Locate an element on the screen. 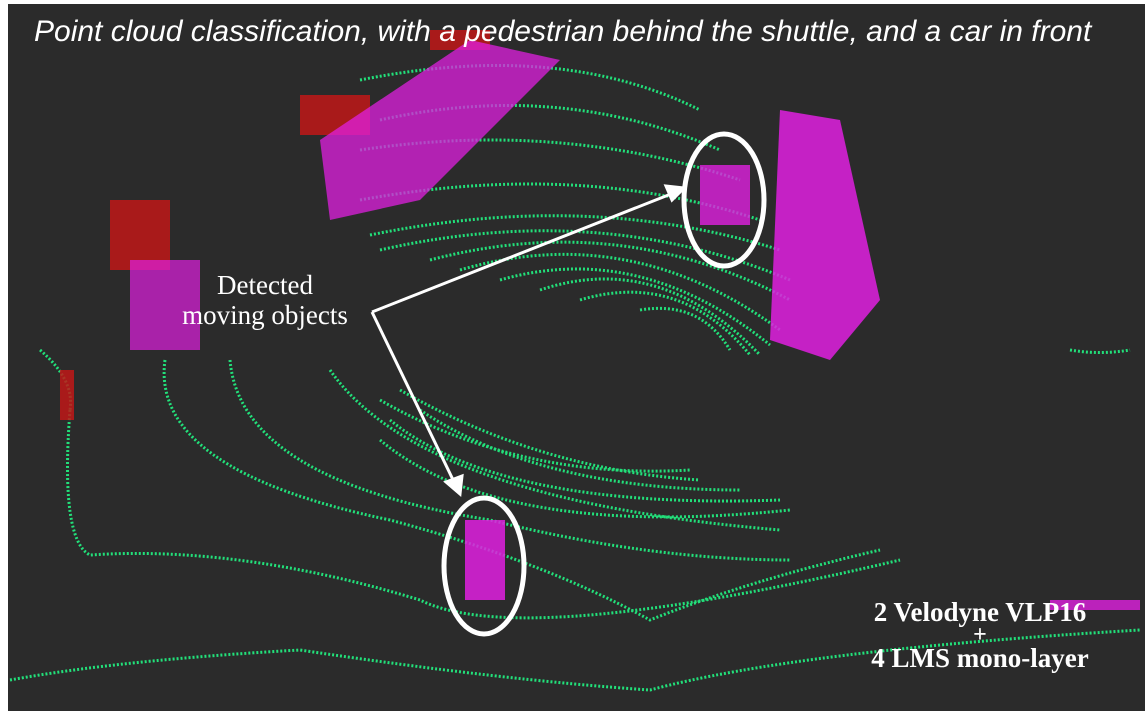 The image size is (1145, 711). sensor-caption: 2 Velodyne VLP16 + 4 LMS mono-layer is located at coordinates (980, 635).